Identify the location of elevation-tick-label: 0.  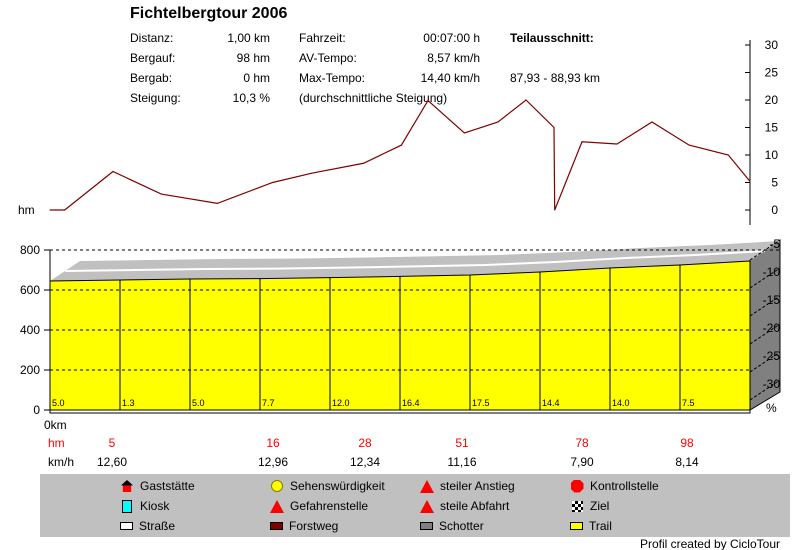
(36, 410).